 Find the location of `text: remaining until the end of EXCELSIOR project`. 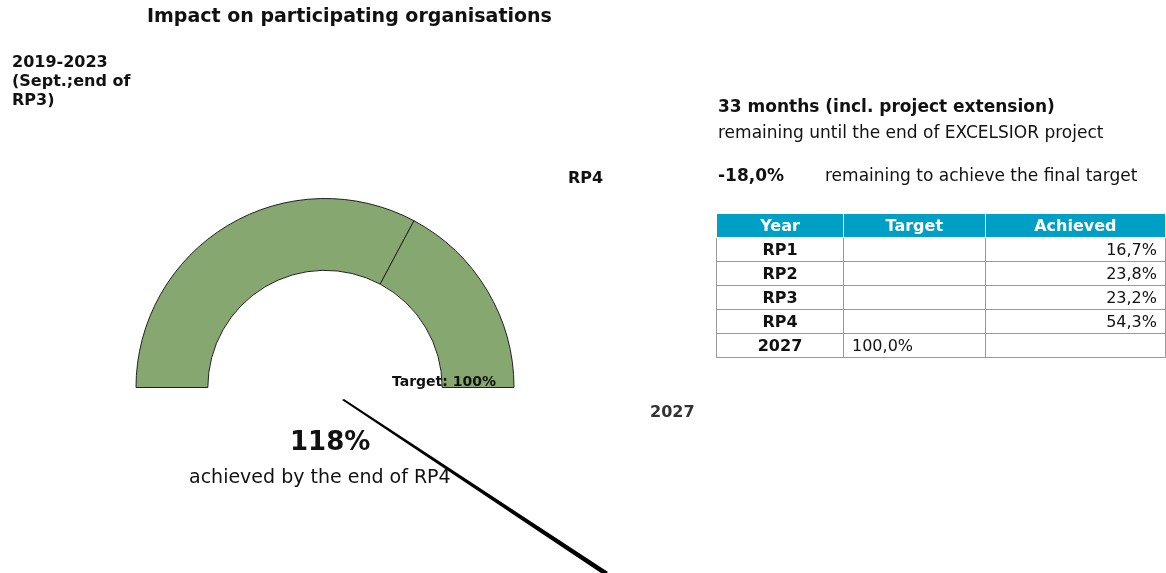

text: remaining until the end of EXCELSIOR project is located at coordinates (911, 132).